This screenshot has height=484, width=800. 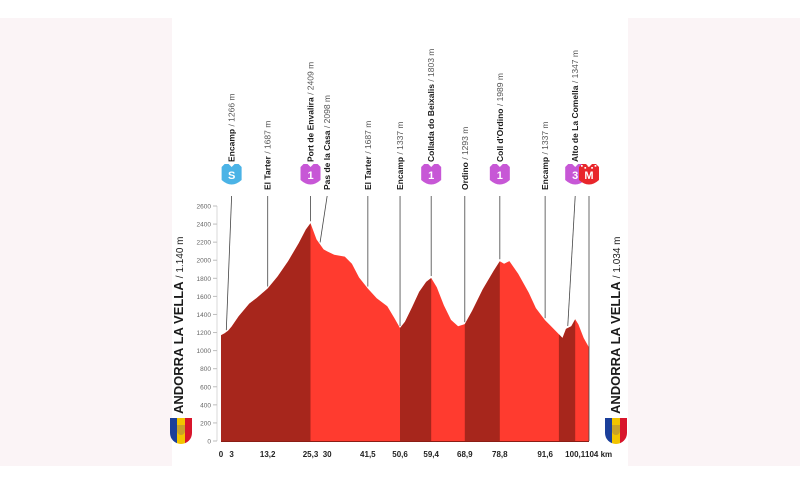 What do you see at coordinates (575, 67) in the screenshot?
I see `waypoint-altitude: / 1347 m` at bounding box center [575, 67].